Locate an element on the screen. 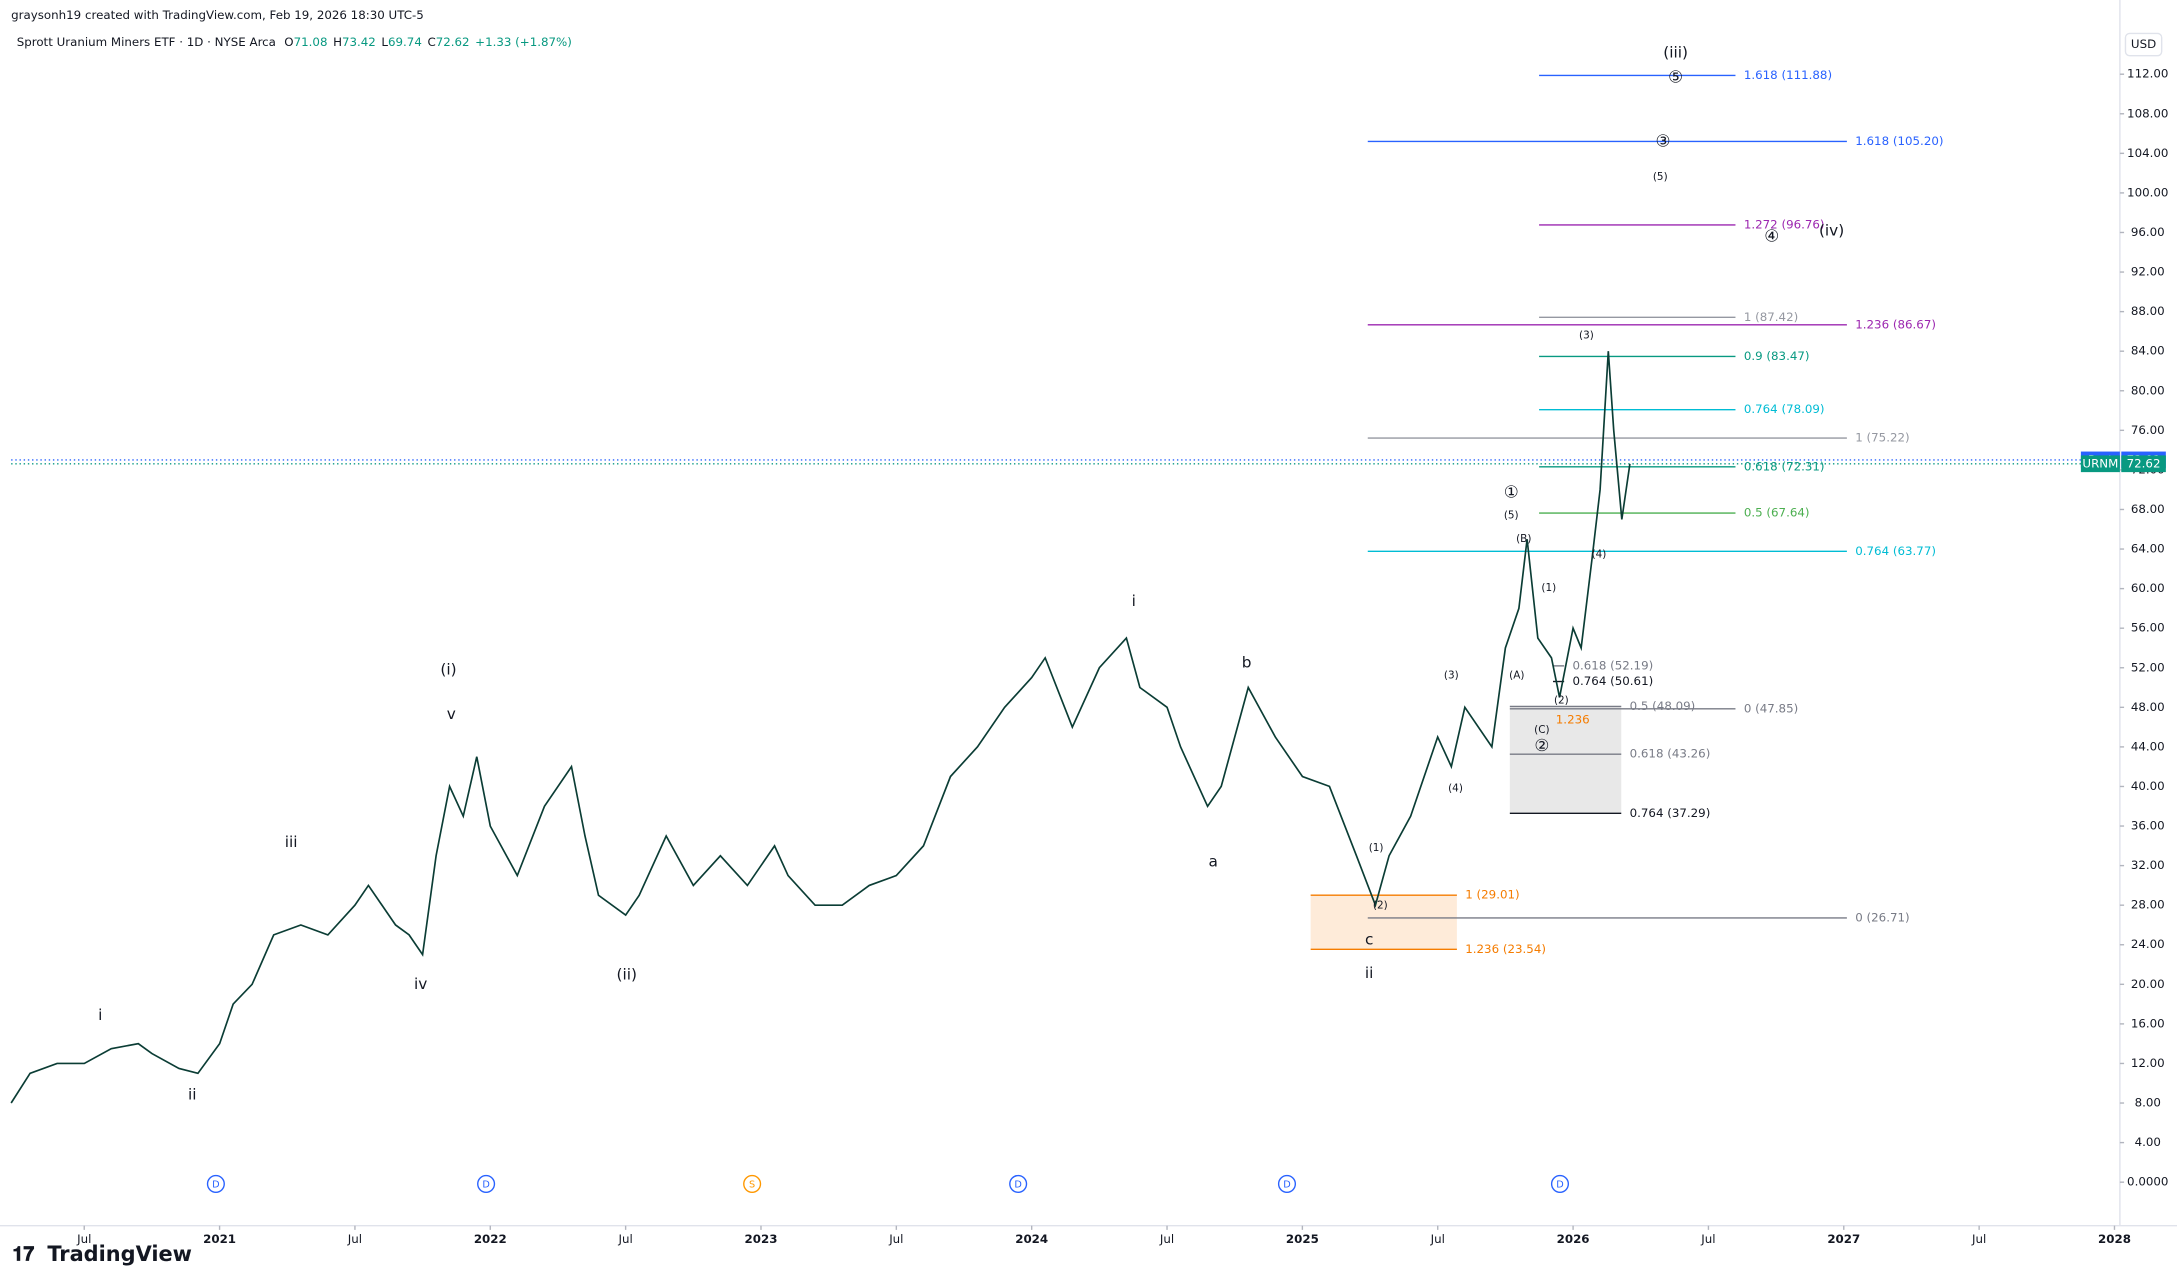  x-tick-label: 2022 is located at coordinates (490, 1239).